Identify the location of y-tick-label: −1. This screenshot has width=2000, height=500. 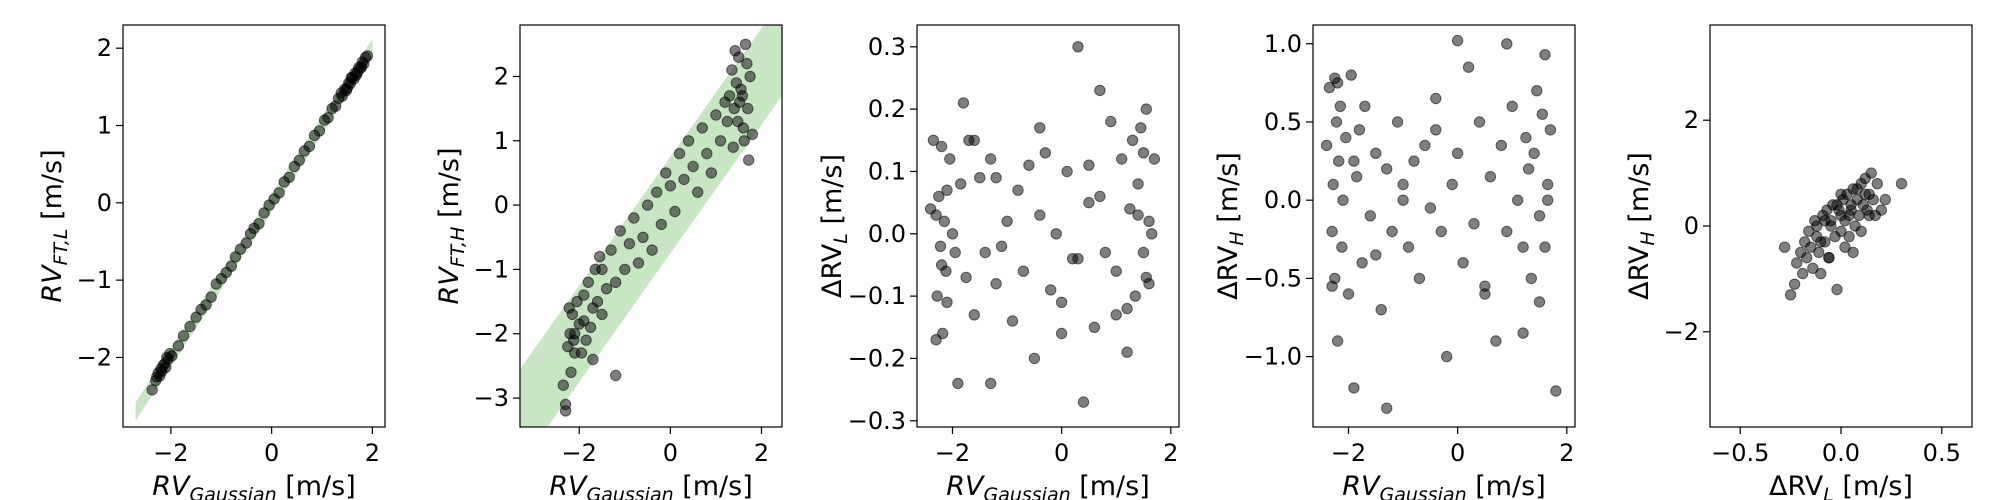
(491, 269).